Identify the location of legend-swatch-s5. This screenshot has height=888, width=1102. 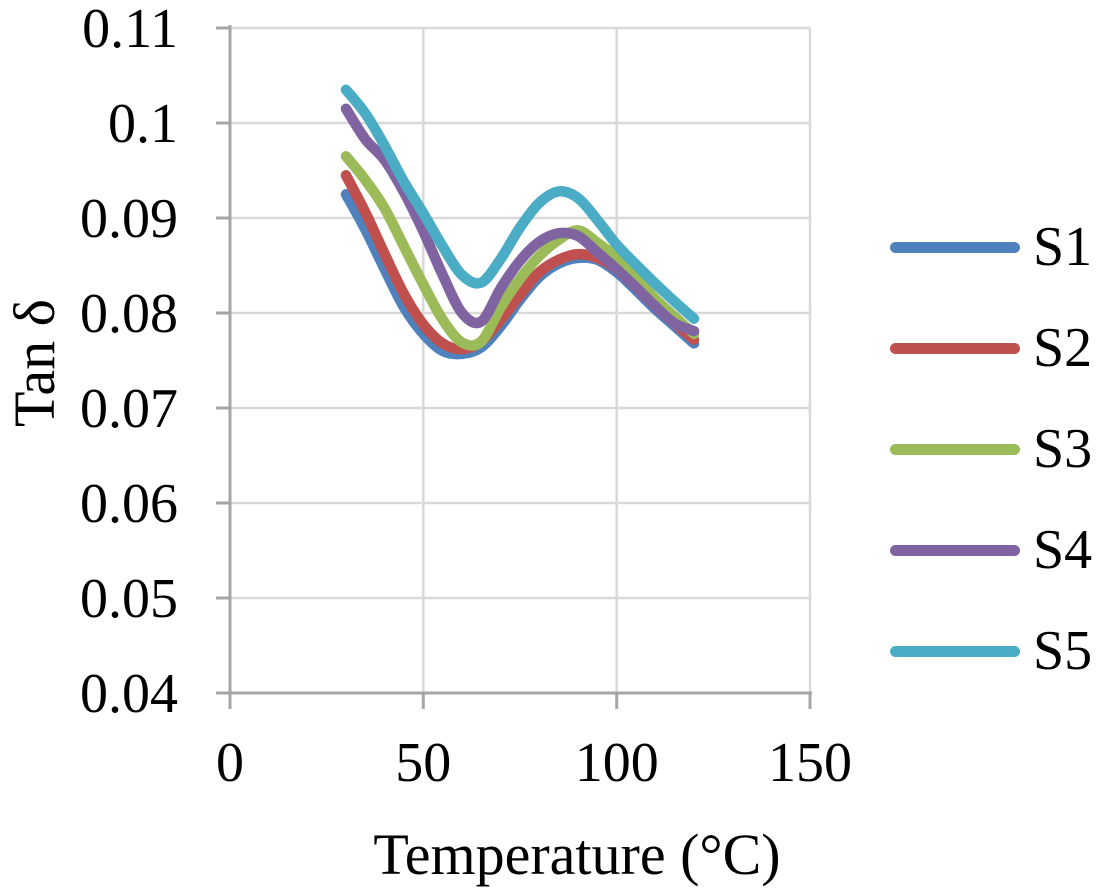
(955, 651).